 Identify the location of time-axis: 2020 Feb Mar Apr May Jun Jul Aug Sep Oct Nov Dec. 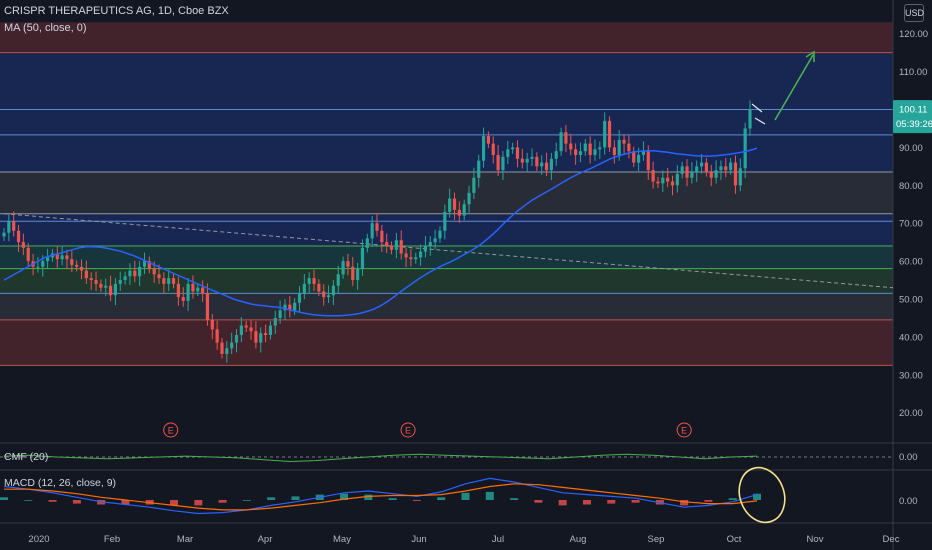
(463, 539).